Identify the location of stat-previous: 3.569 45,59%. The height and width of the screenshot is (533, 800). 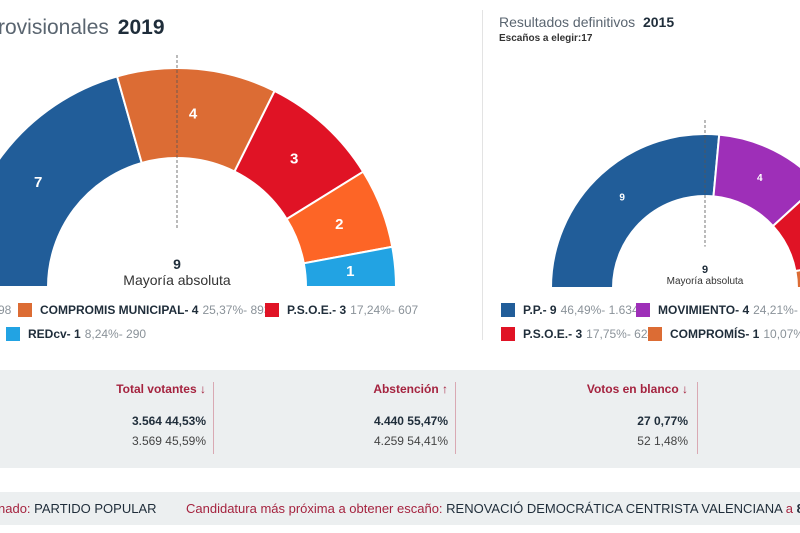
(168, 441).